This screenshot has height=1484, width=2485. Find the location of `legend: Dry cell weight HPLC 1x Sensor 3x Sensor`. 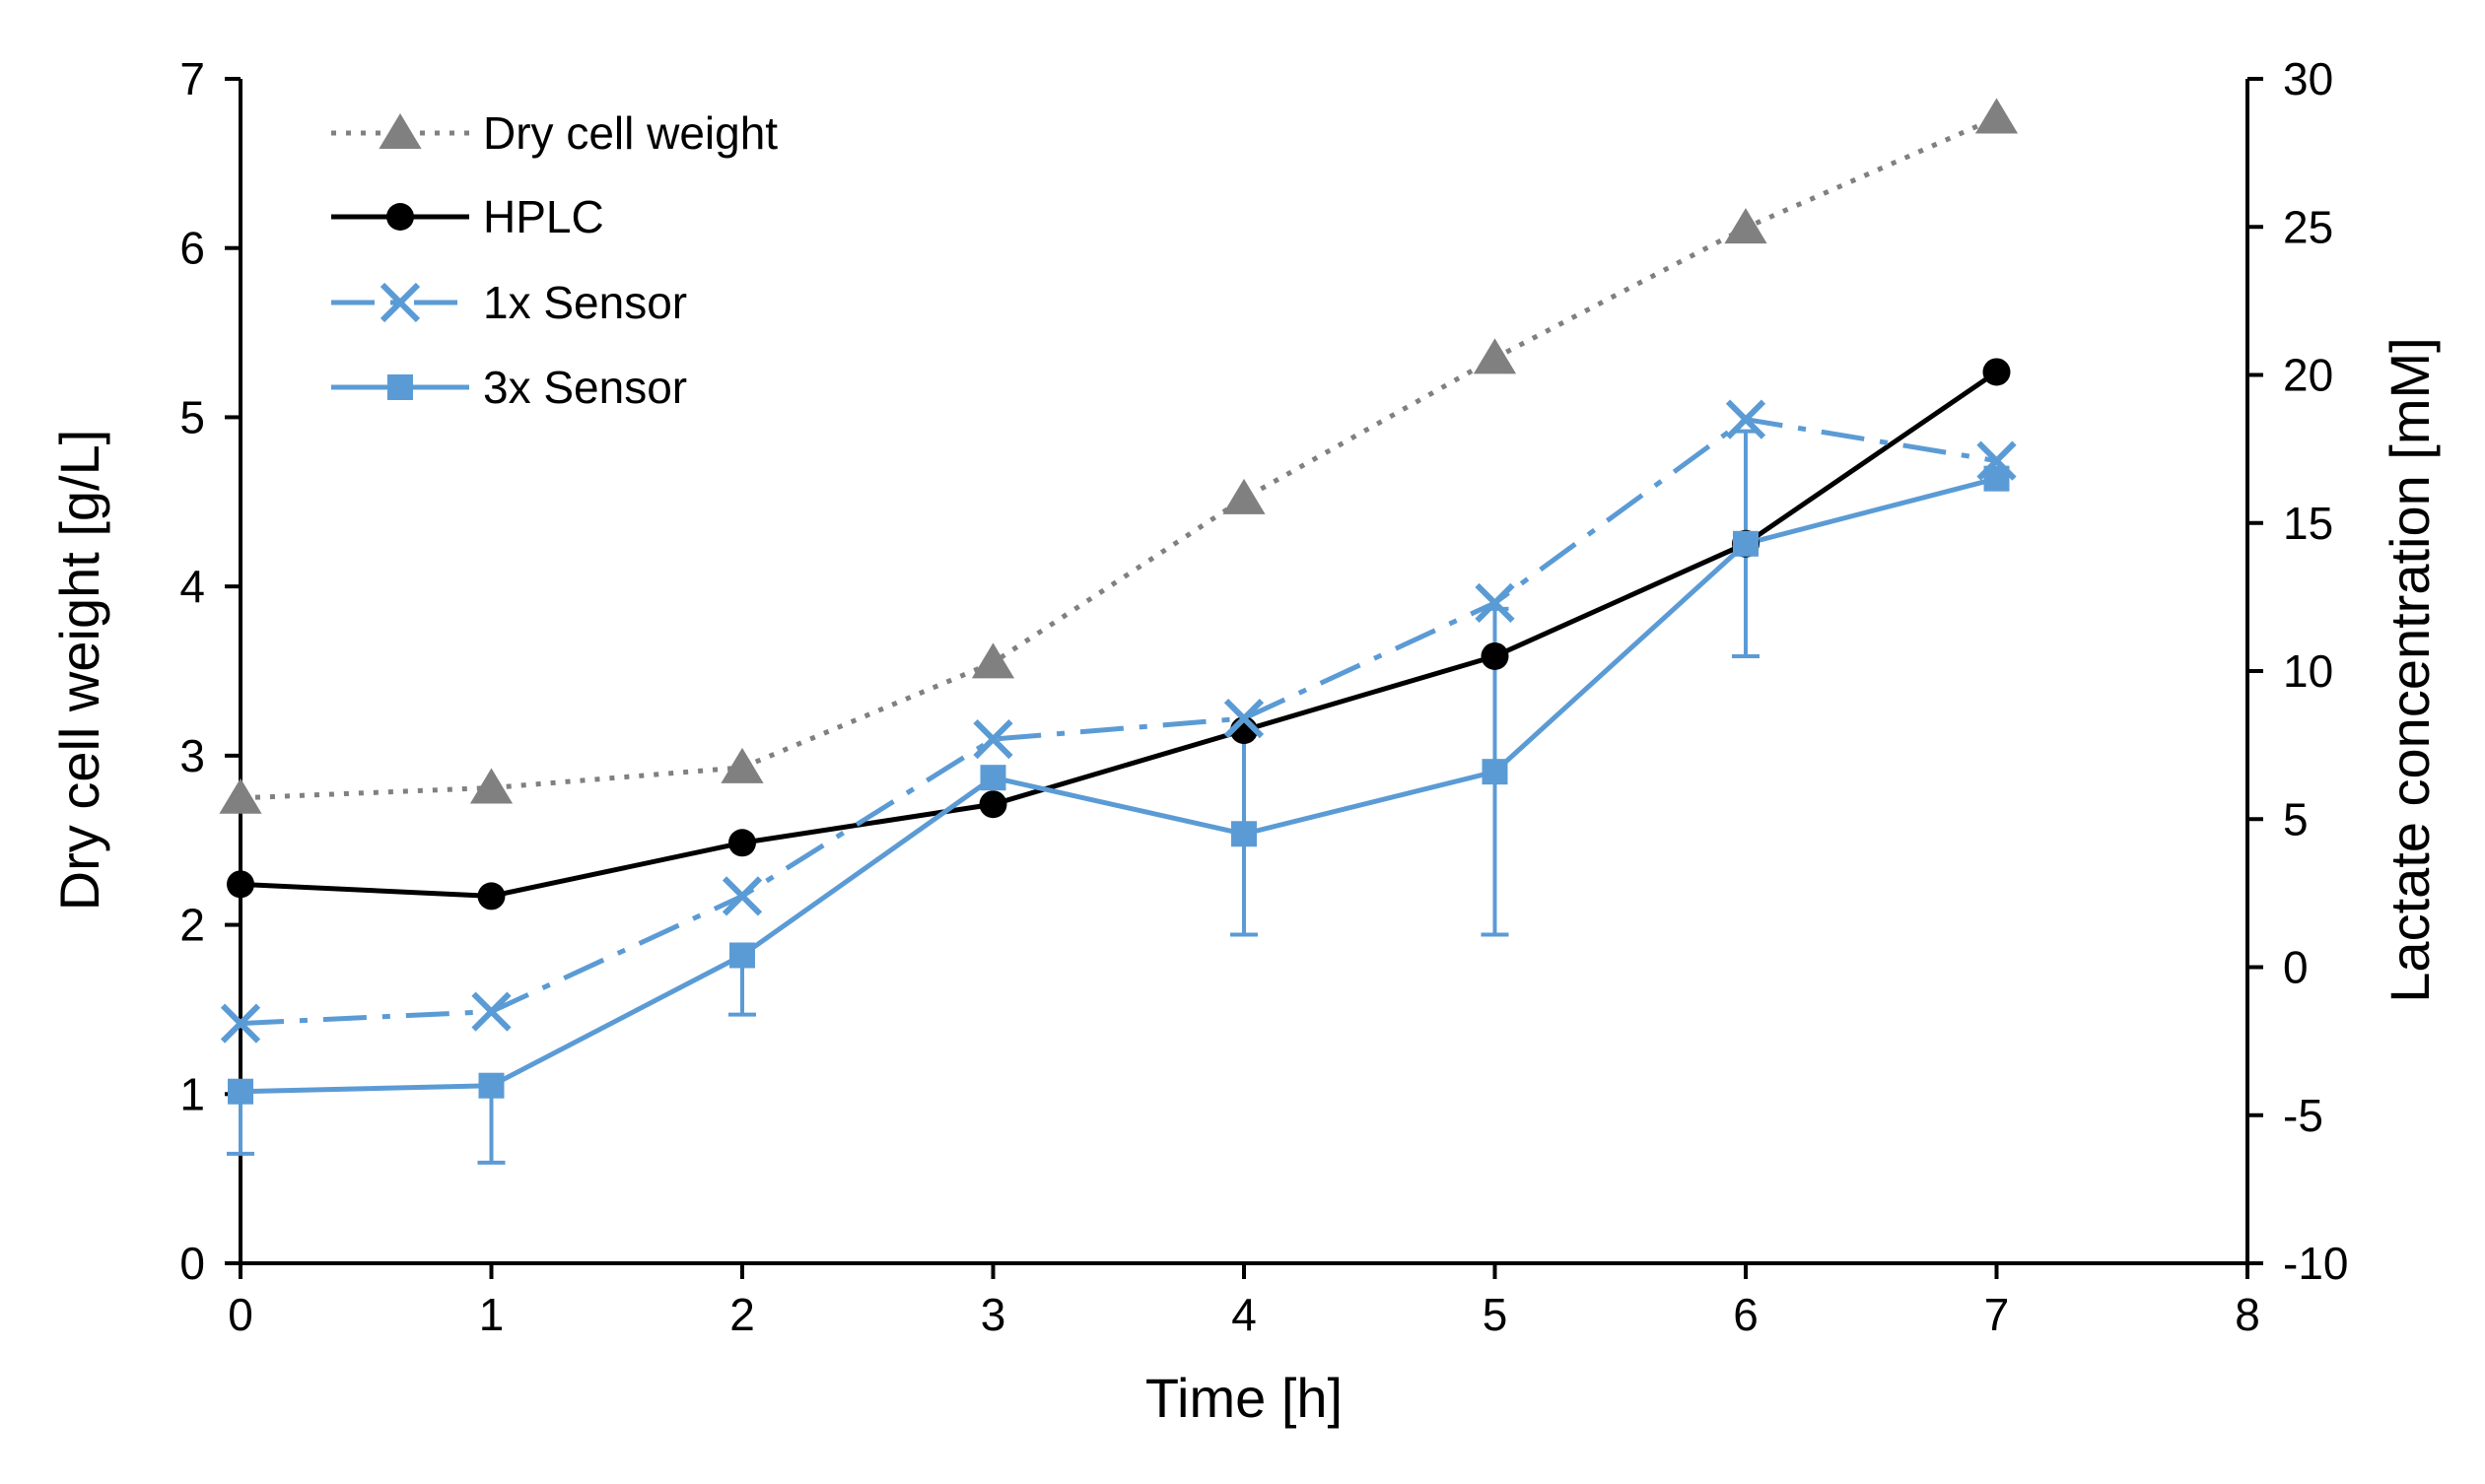

legend: Dry cell weight HPLC 1x Sensor 3x Sensor is located at coordinates (554, 260).